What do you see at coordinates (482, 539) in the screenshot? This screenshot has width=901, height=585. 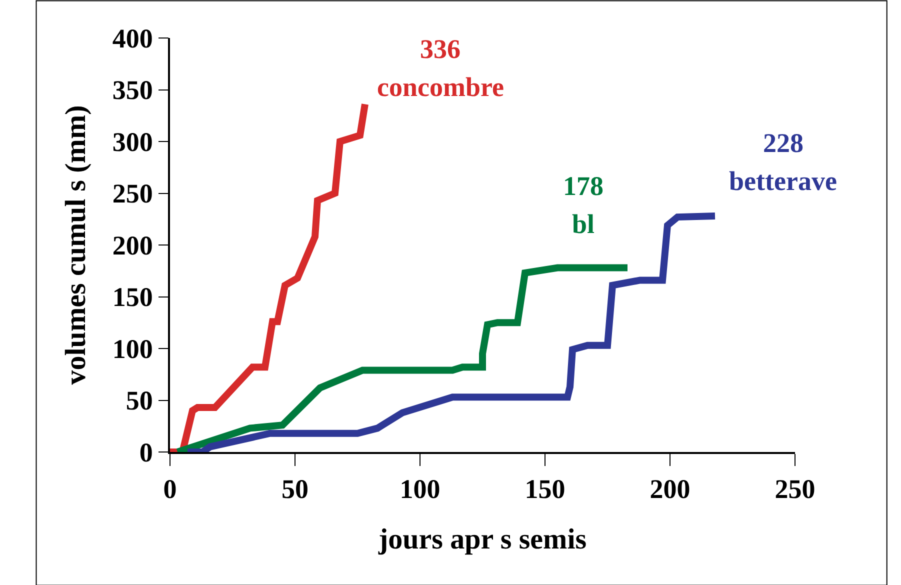 I see `x-axis-title: jours apr s semis` at bounding box center [482, 539].